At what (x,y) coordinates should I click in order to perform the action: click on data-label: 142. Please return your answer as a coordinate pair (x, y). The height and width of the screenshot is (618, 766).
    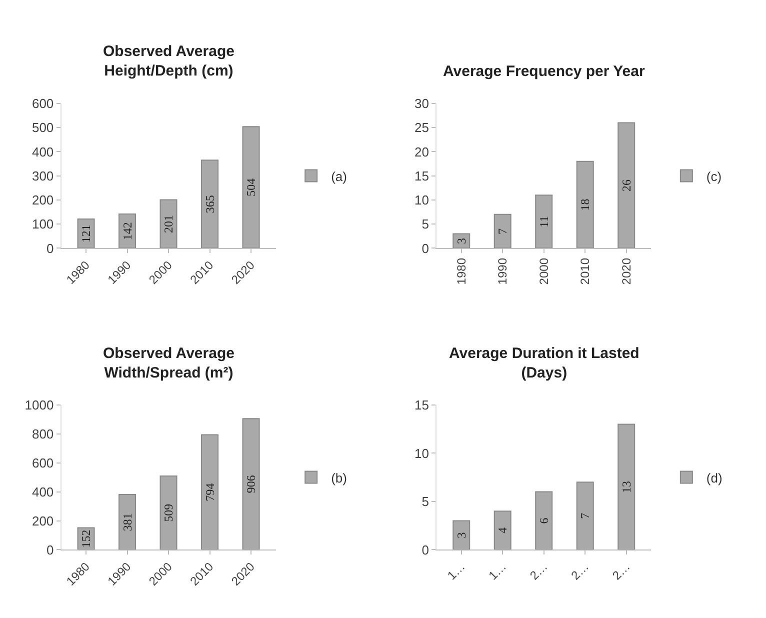
    Looking at the image, I should click on (127, 231).